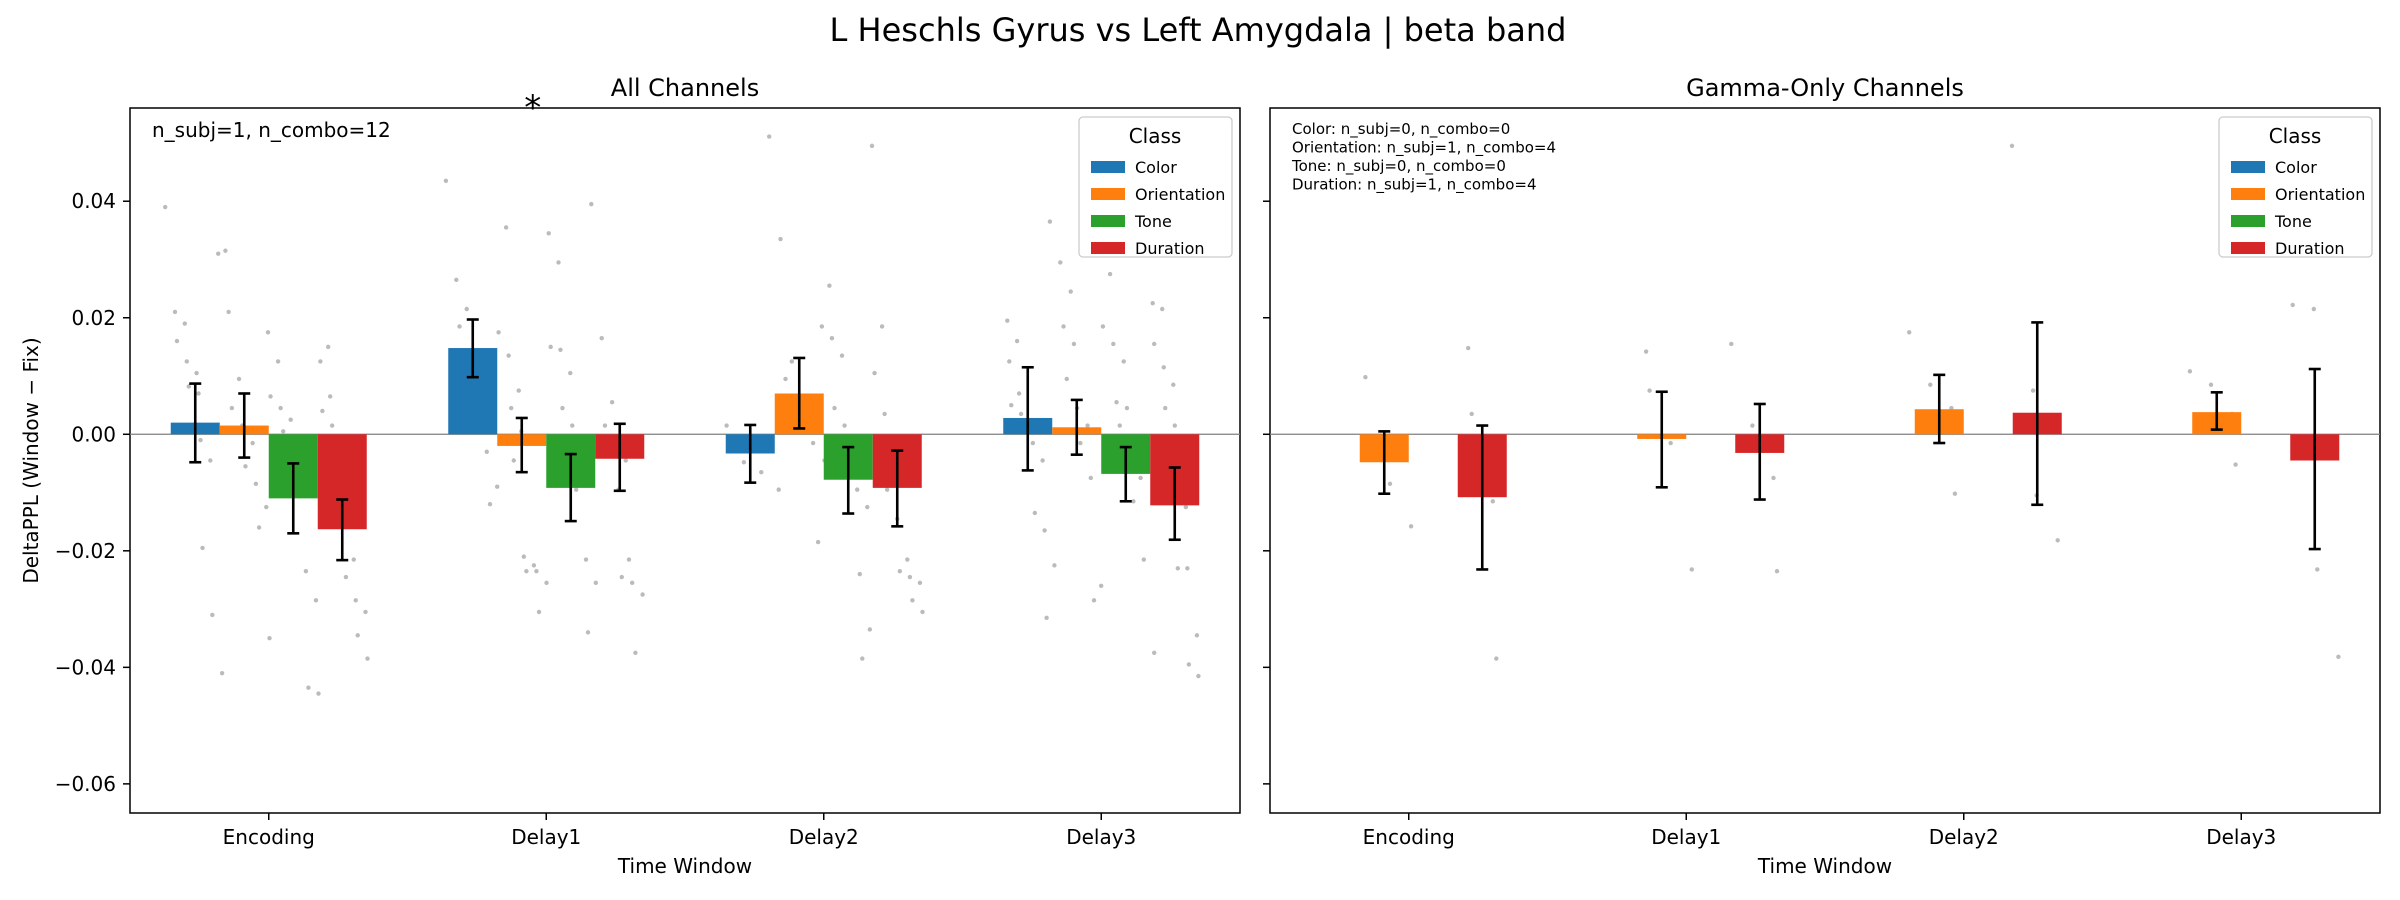 This screenshot has width=2400, height=900. What do you see at coordinates (1398, 166) in the screenshot?
I see `annotation-line: Tone: n_subj=0, n_combo=0` at bounding box center [1398, 166].